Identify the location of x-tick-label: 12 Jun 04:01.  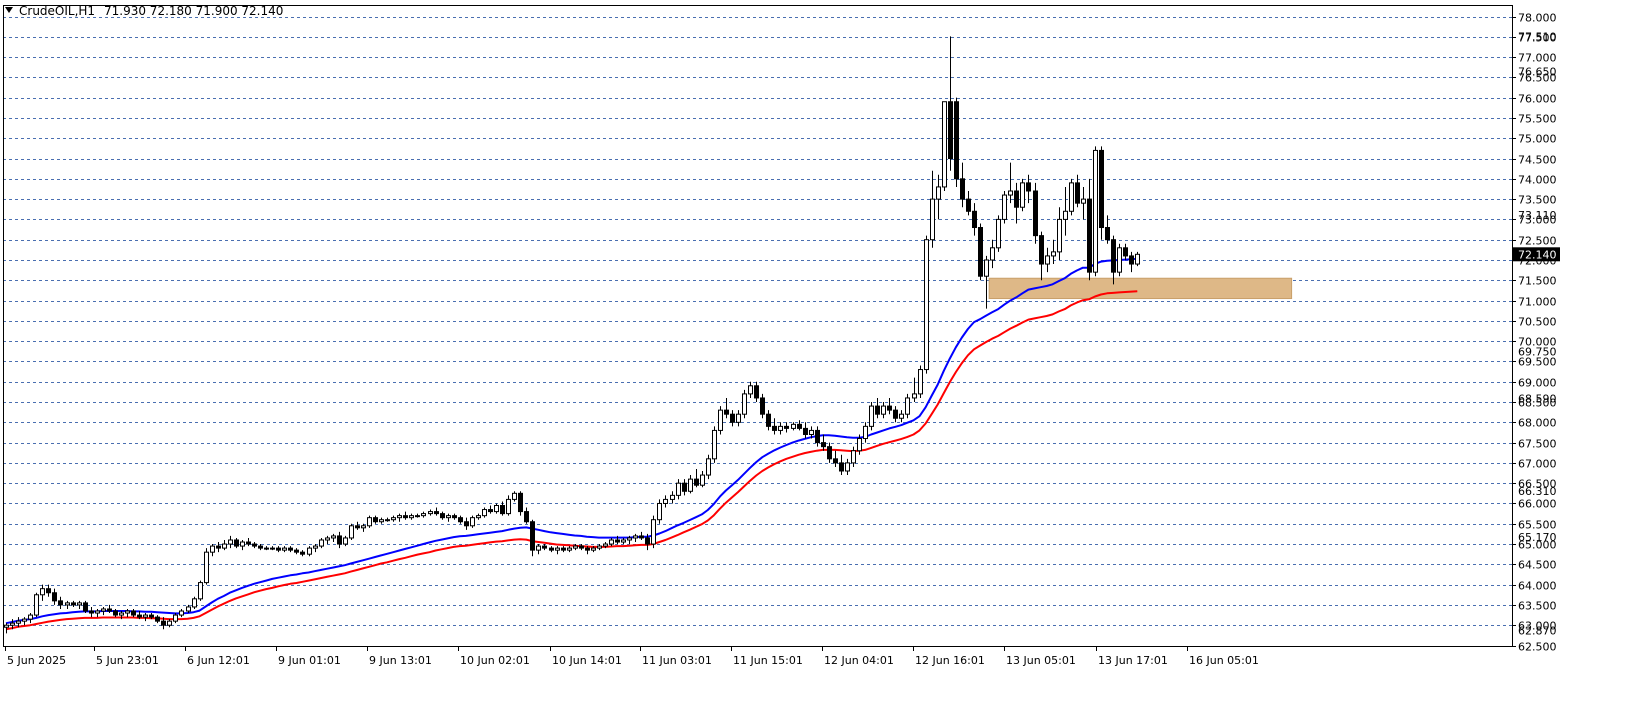
(859, 660).